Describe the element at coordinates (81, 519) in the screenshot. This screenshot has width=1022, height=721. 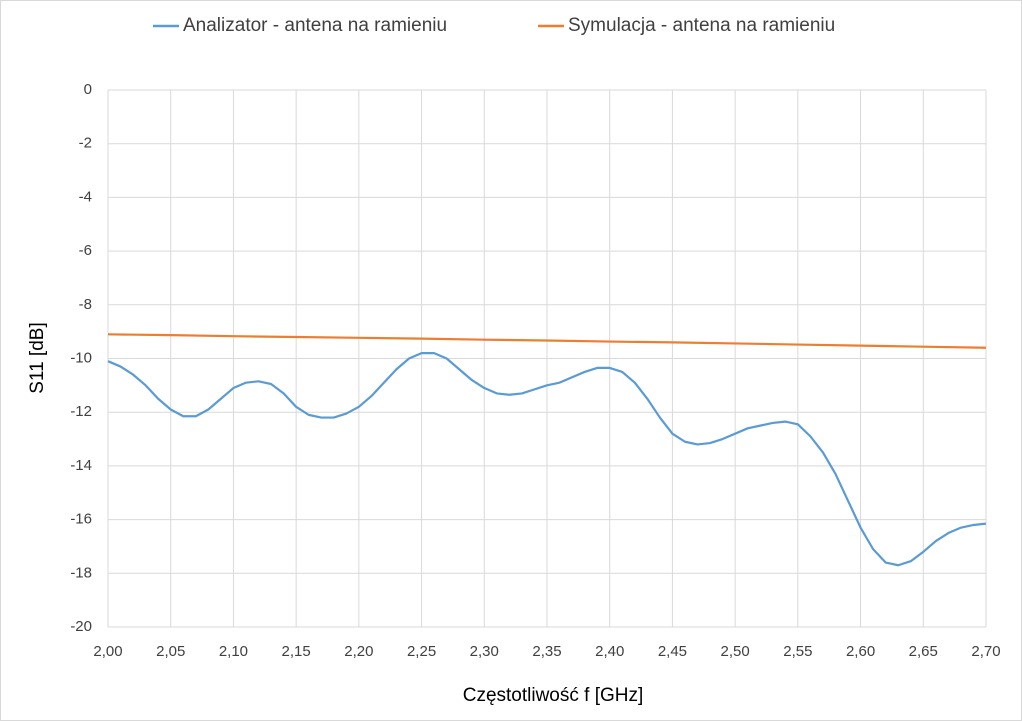
I see `y-tick-label: -16` at that location.